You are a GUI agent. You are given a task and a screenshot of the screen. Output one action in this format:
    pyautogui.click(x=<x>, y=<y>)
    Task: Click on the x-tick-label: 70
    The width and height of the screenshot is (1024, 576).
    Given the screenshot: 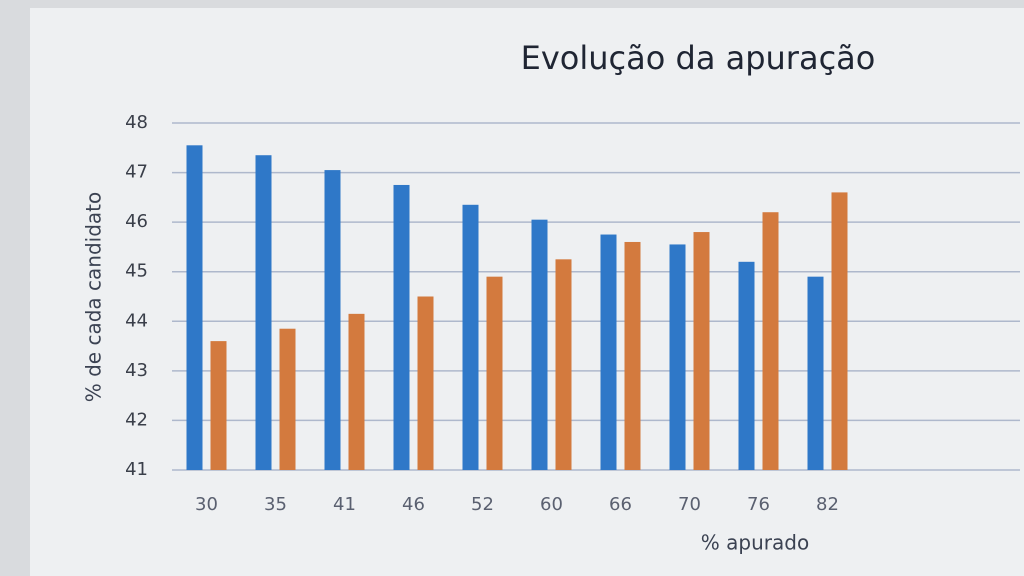 What is the action you would take?
    pyautogui.click(x=689, y=504)
    